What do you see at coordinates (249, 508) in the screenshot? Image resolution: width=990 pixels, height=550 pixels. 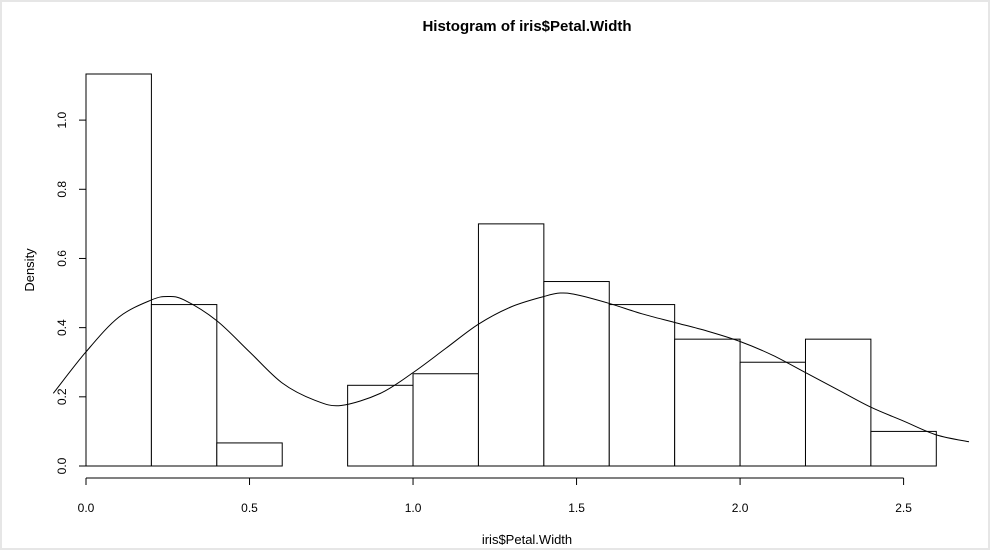 I see `x-tick-label: 0.5` at bounding box center [249, 508].